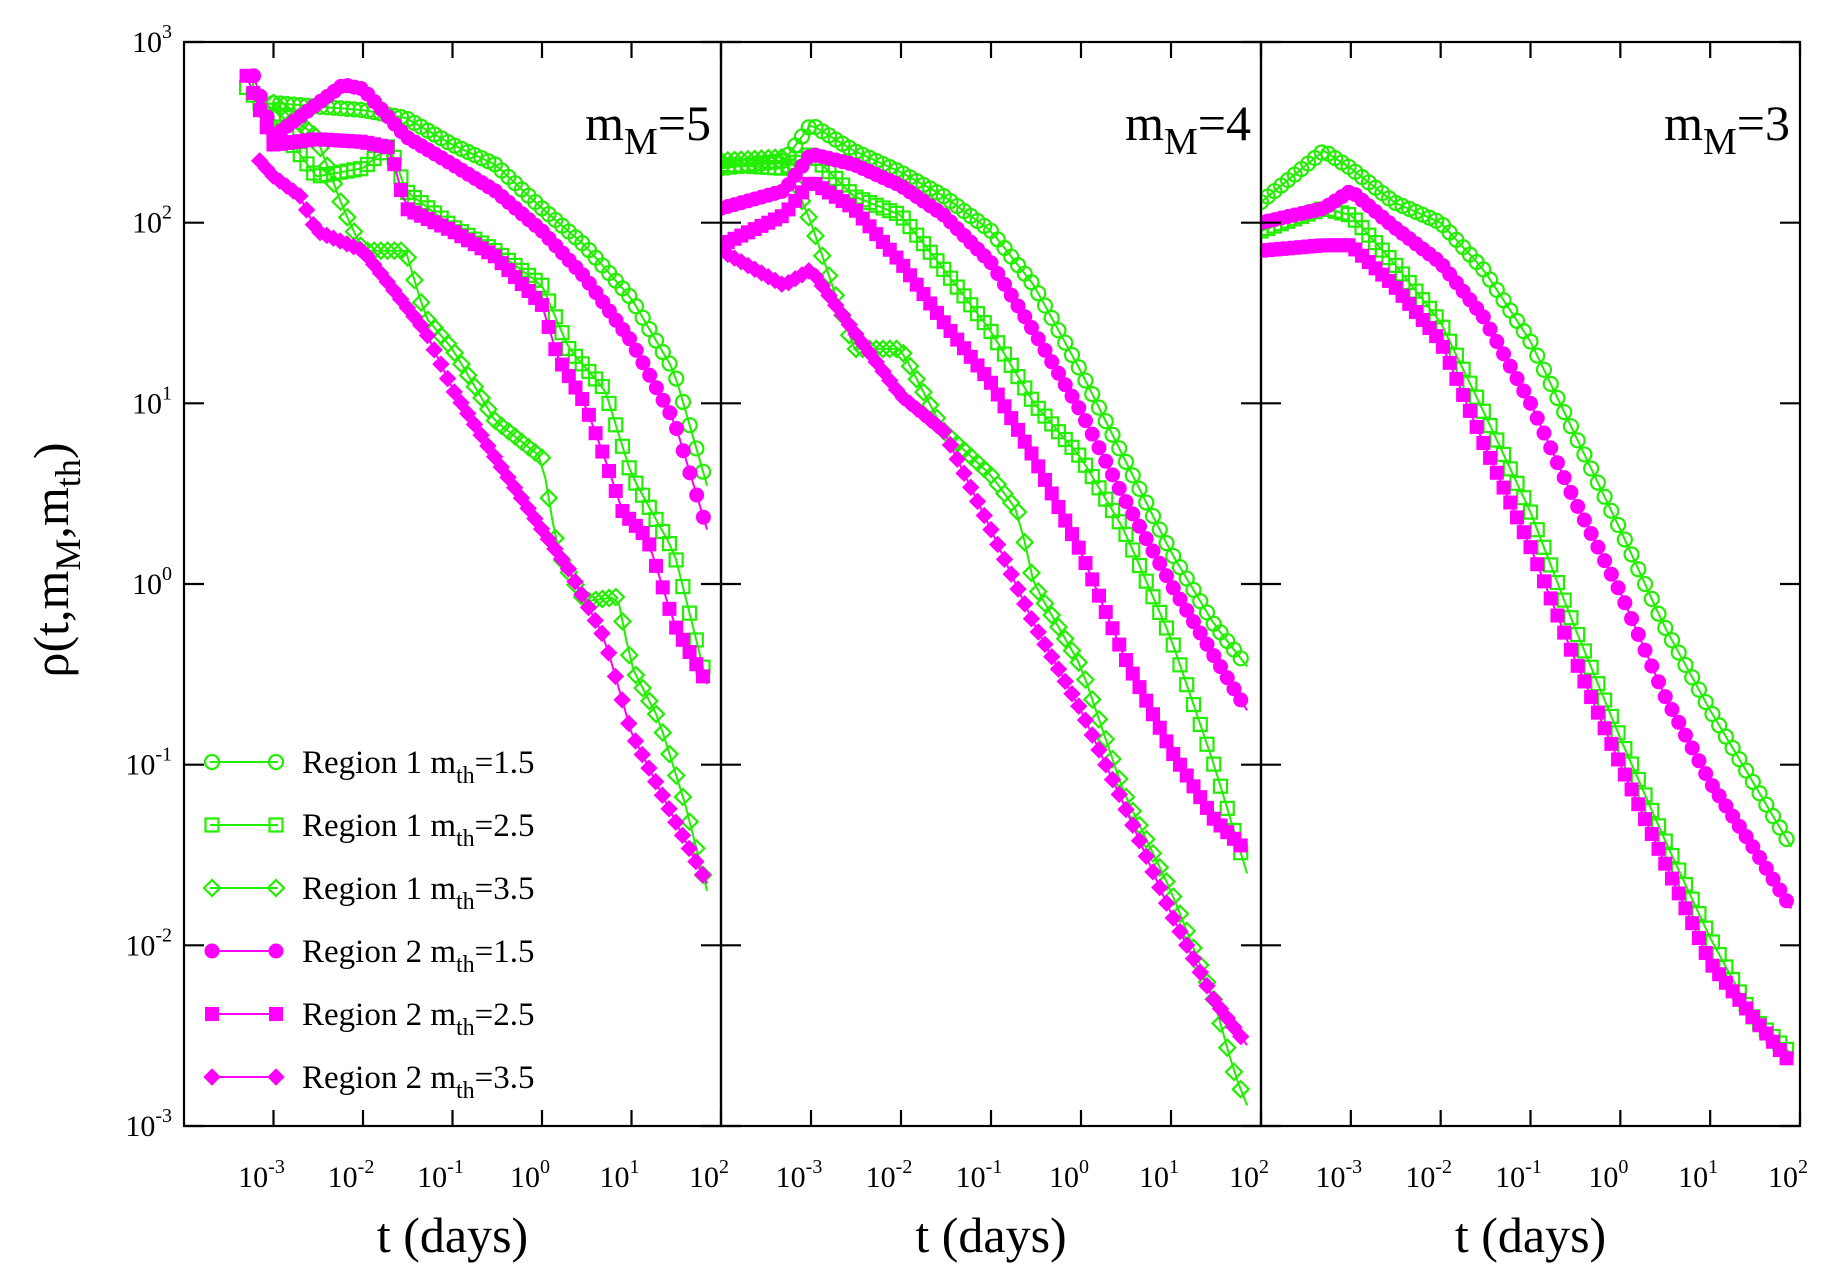 The image size is (1834, 1282). I want to click on legend-label: Region 2 mth=2.5, so click(418, 1019).